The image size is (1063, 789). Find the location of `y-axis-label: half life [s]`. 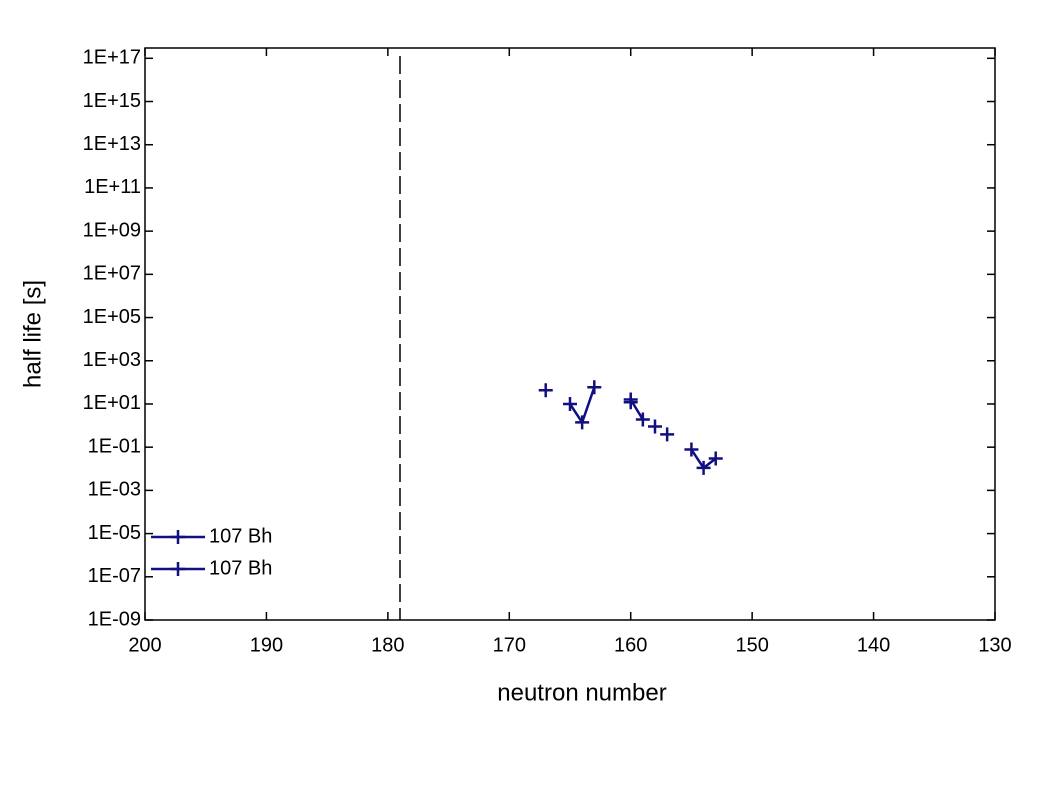

y-axis-label: half life [s] is located at coordinates (32, 334).